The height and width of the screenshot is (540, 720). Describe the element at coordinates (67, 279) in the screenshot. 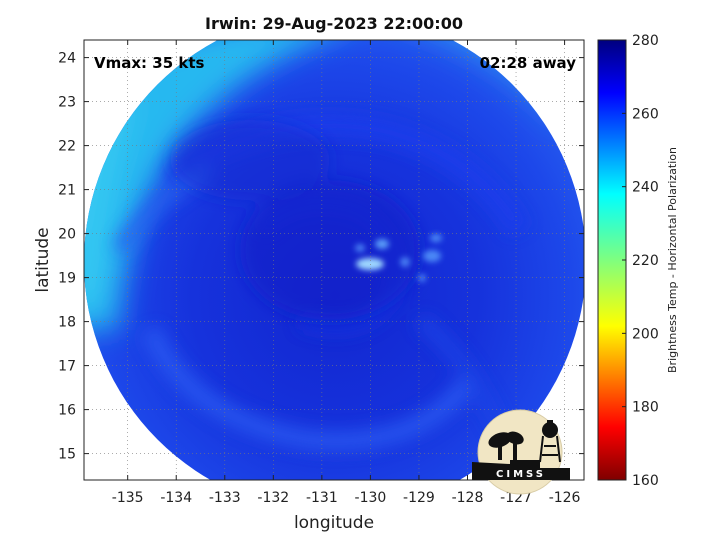

I see `y-tick-label: 19` at that location.